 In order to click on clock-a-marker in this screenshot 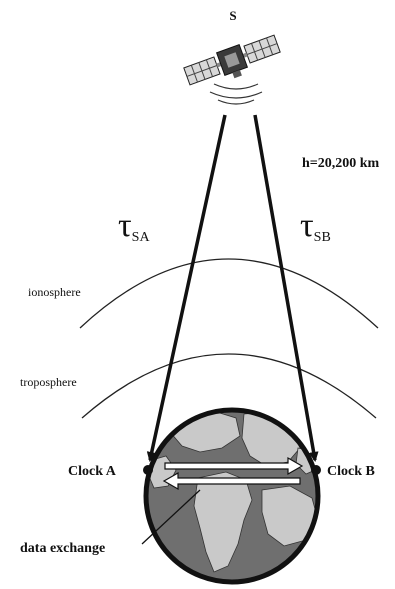, I will do `click(148, 470)`.